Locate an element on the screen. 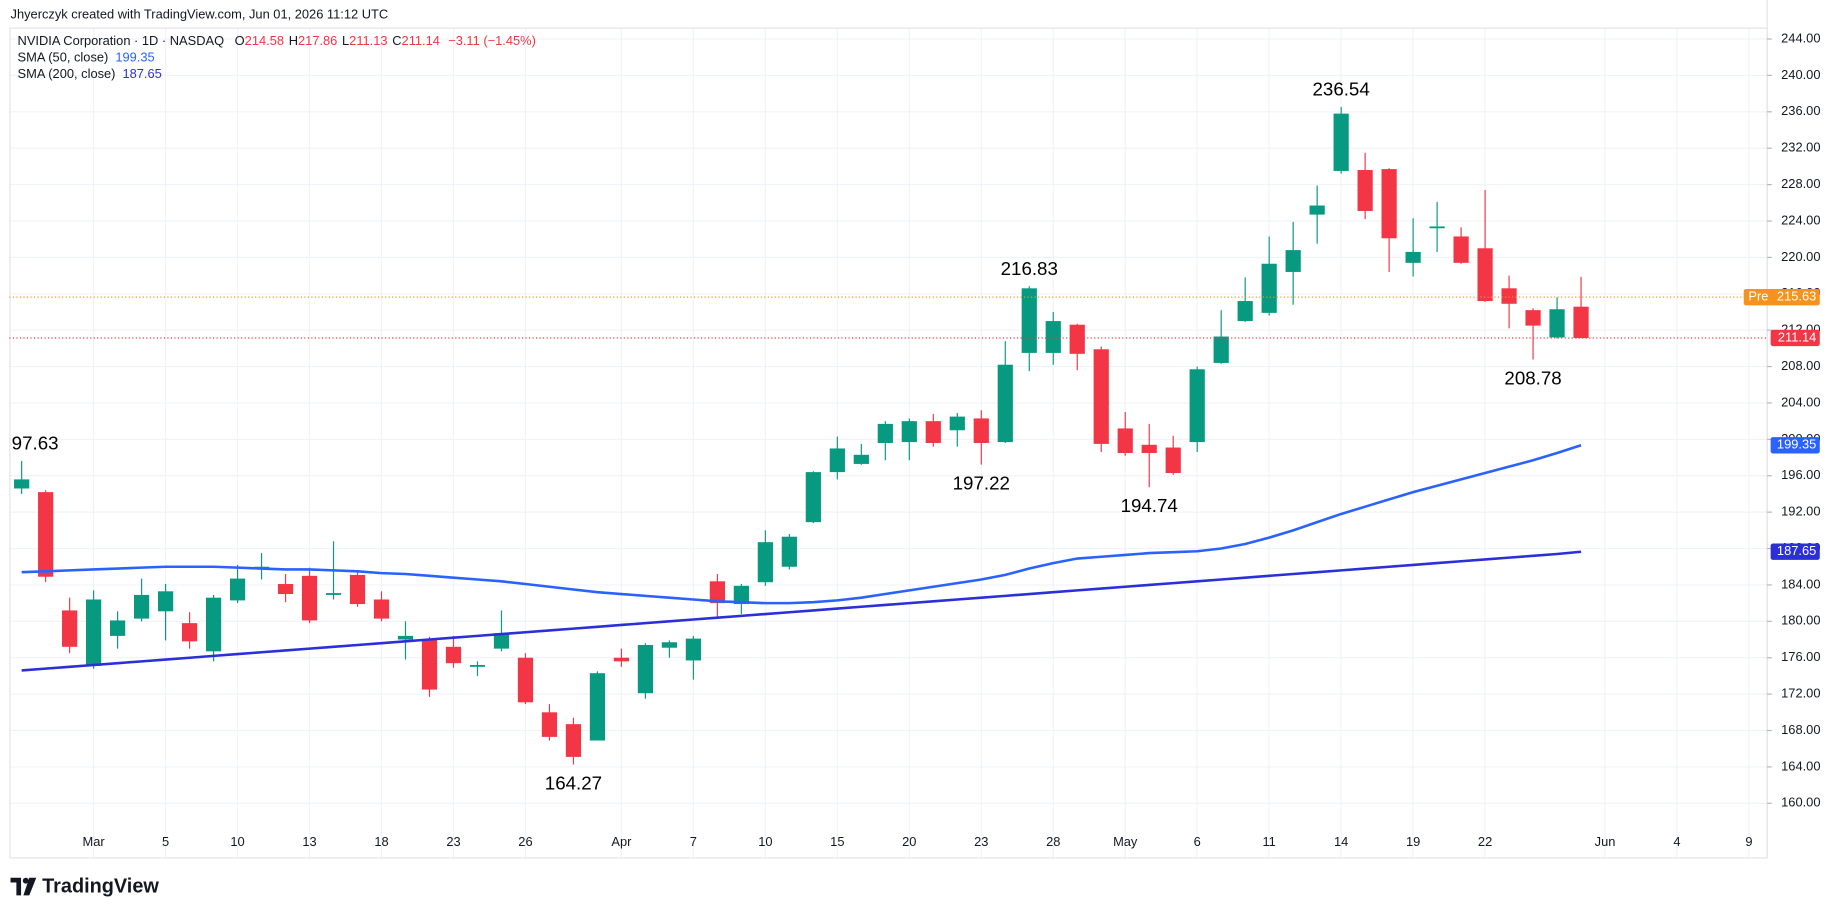 This screenshot has width=1835, height=917. x-tick-label: 22 is located at coordinates (1485, 841).